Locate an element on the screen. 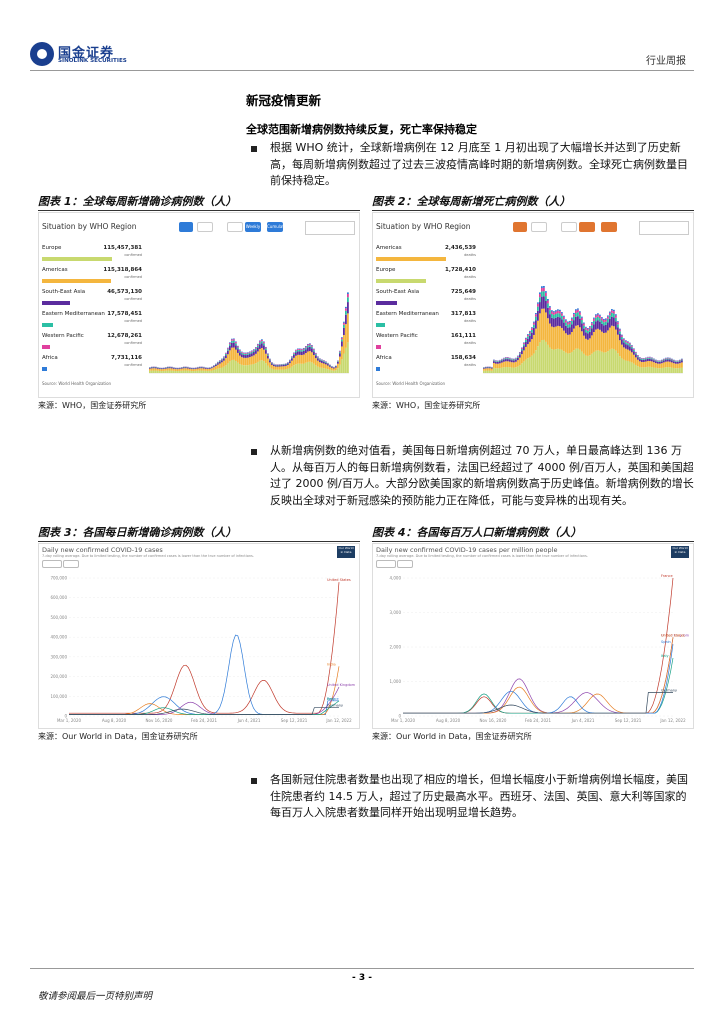 The width and height of the screenshot is (724, 1024). fig1-line-toggle is located at coordinates (186, 227).